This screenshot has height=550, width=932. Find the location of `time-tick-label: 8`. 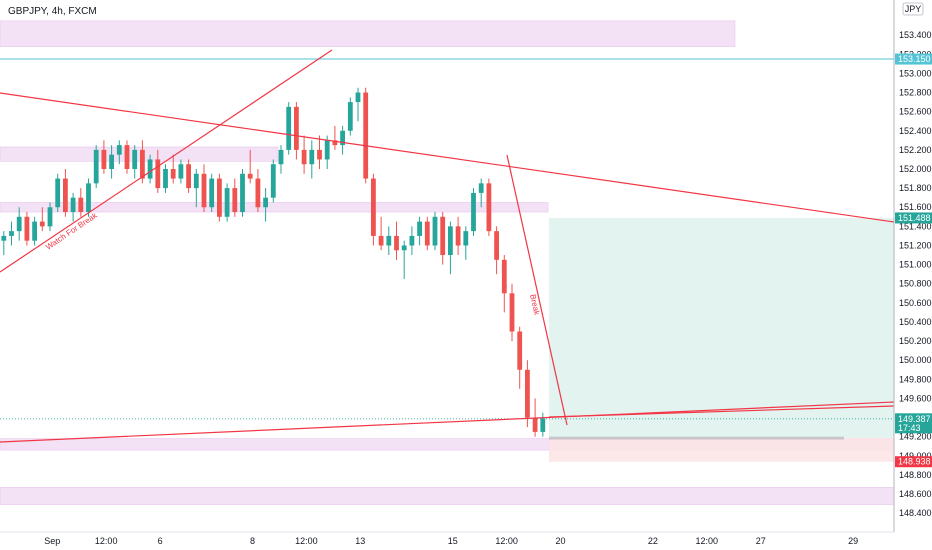

time-tick-label: 8 is located at coordinates (252, 541).